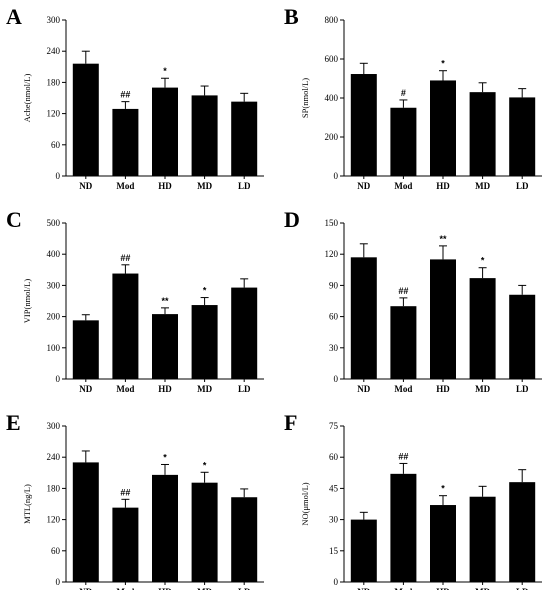  I want to click on y-tick-label: 45, so click(334, 488).